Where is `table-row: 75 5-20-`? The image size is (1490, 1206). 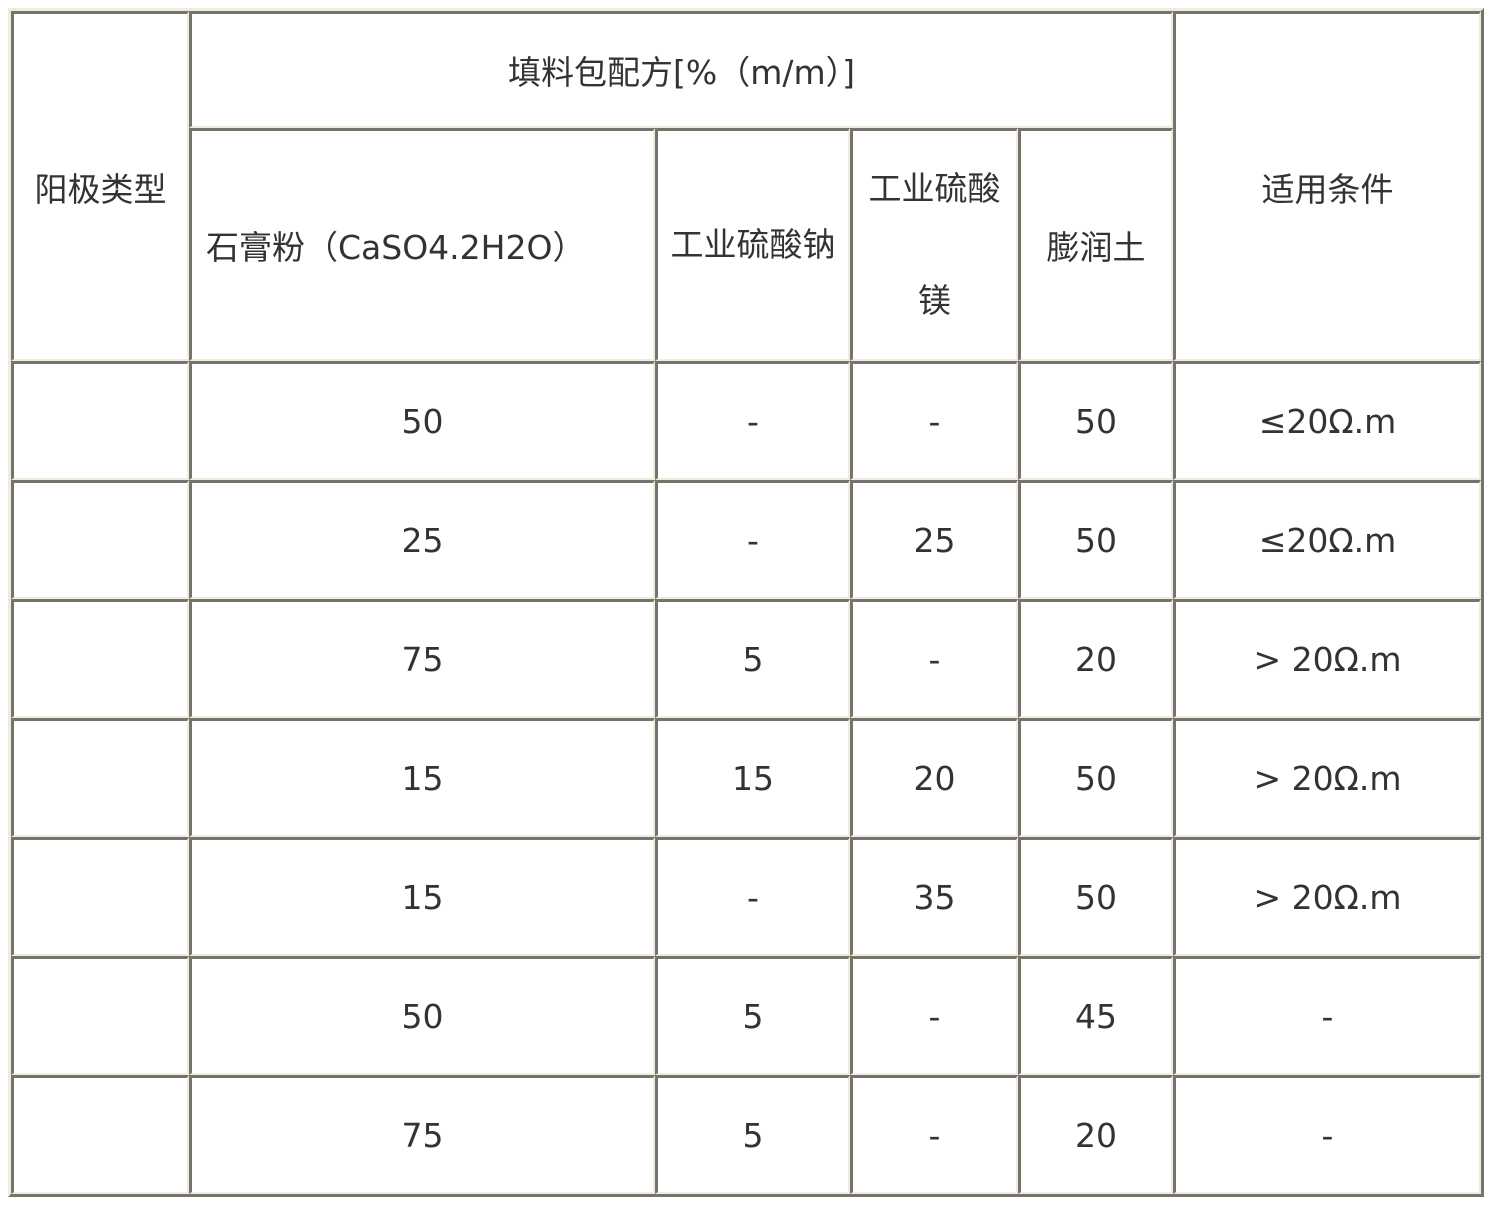
table-row: 75 5-20- is located at coordinates (746, 1134).